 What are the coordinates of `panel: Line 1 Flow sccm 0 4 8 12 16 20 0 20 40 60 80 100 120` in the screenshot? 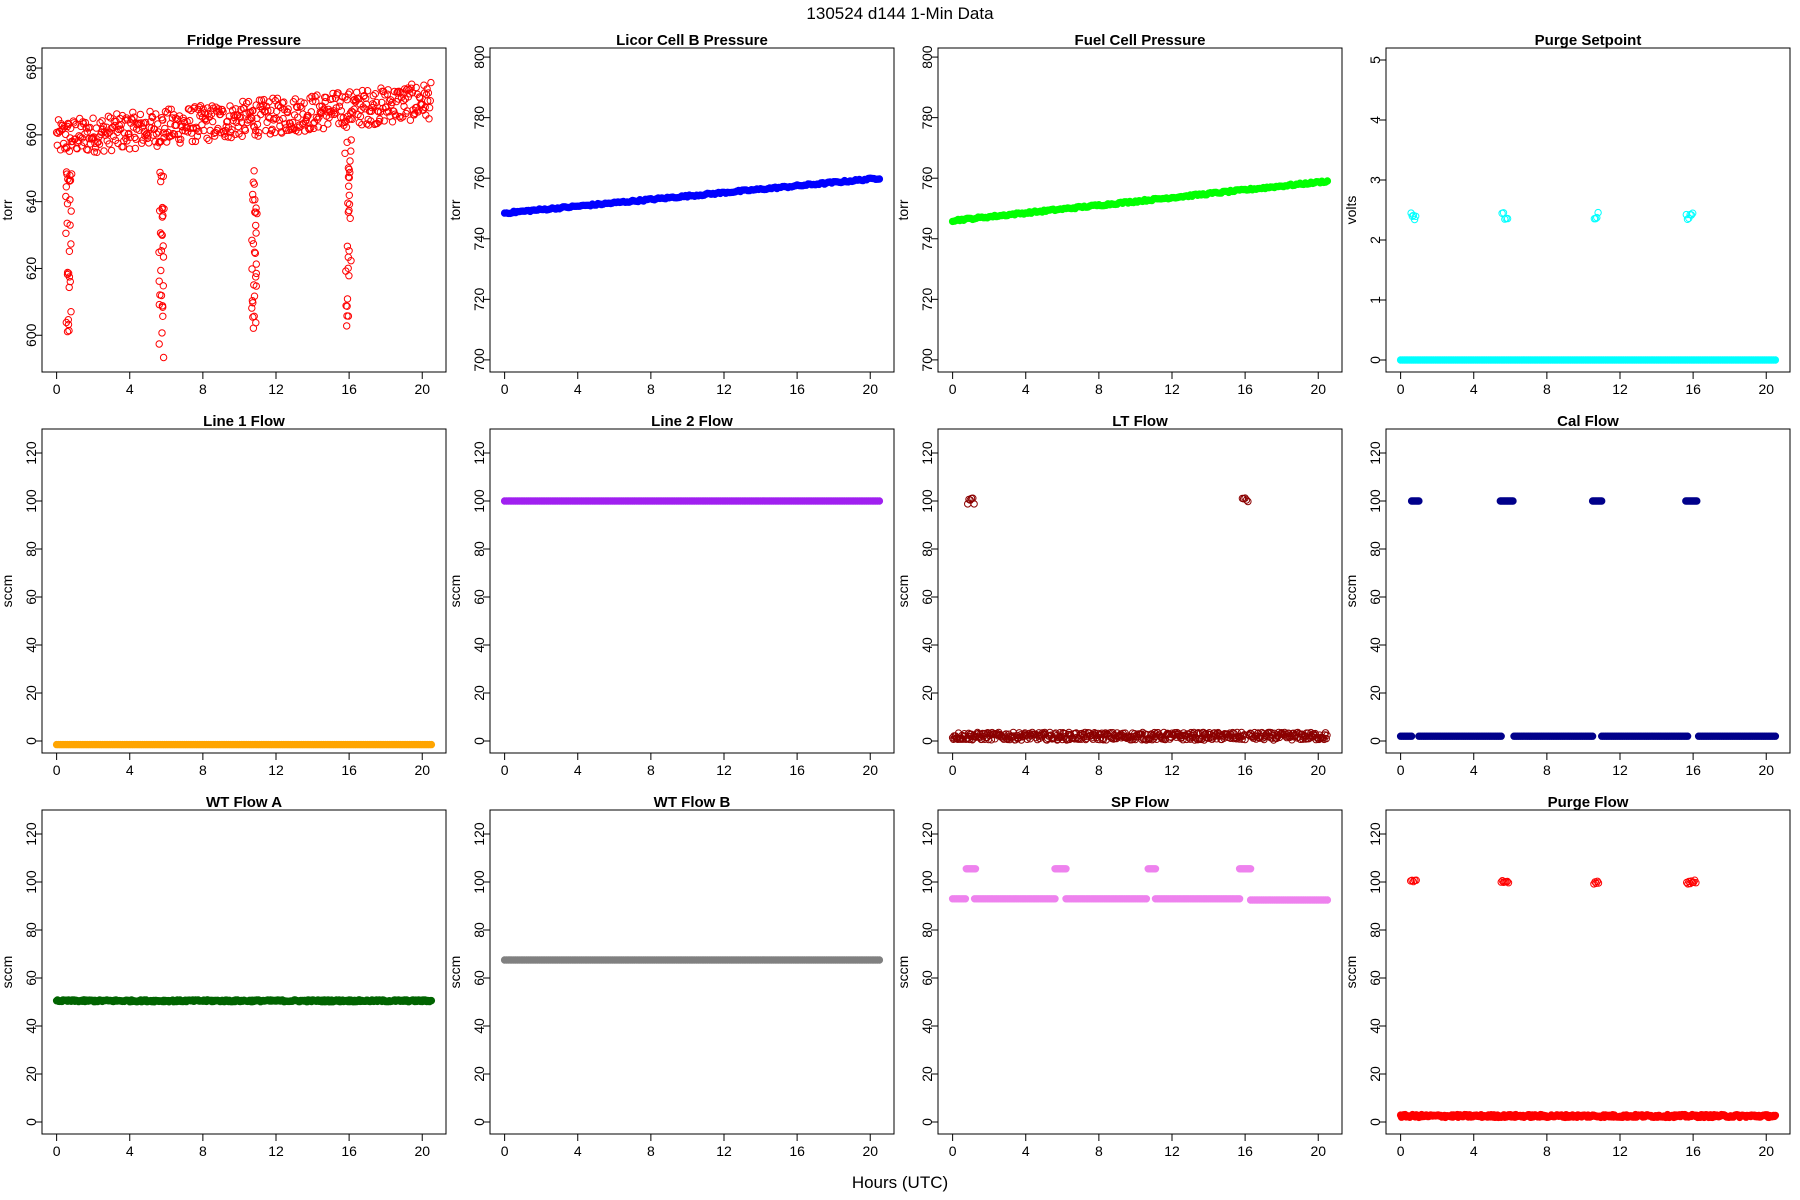 It's located at (223, 595).